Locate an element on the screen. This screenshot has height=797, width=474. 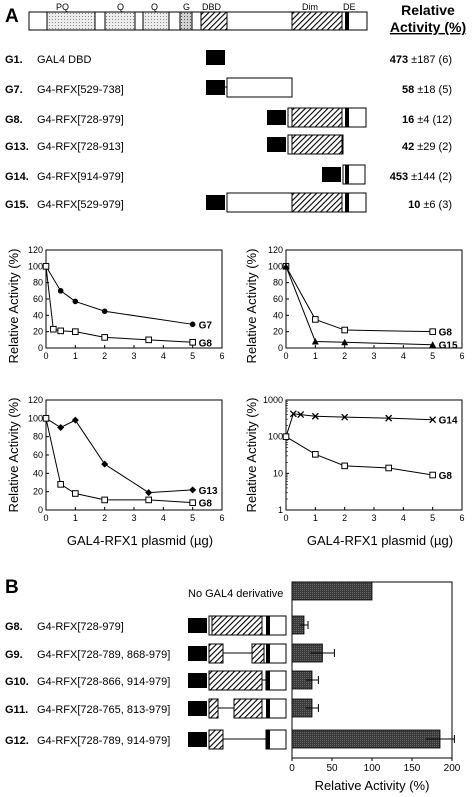
construct-name: G4-RFX[728-789, 868-979] is located at coordinates (103, 655).